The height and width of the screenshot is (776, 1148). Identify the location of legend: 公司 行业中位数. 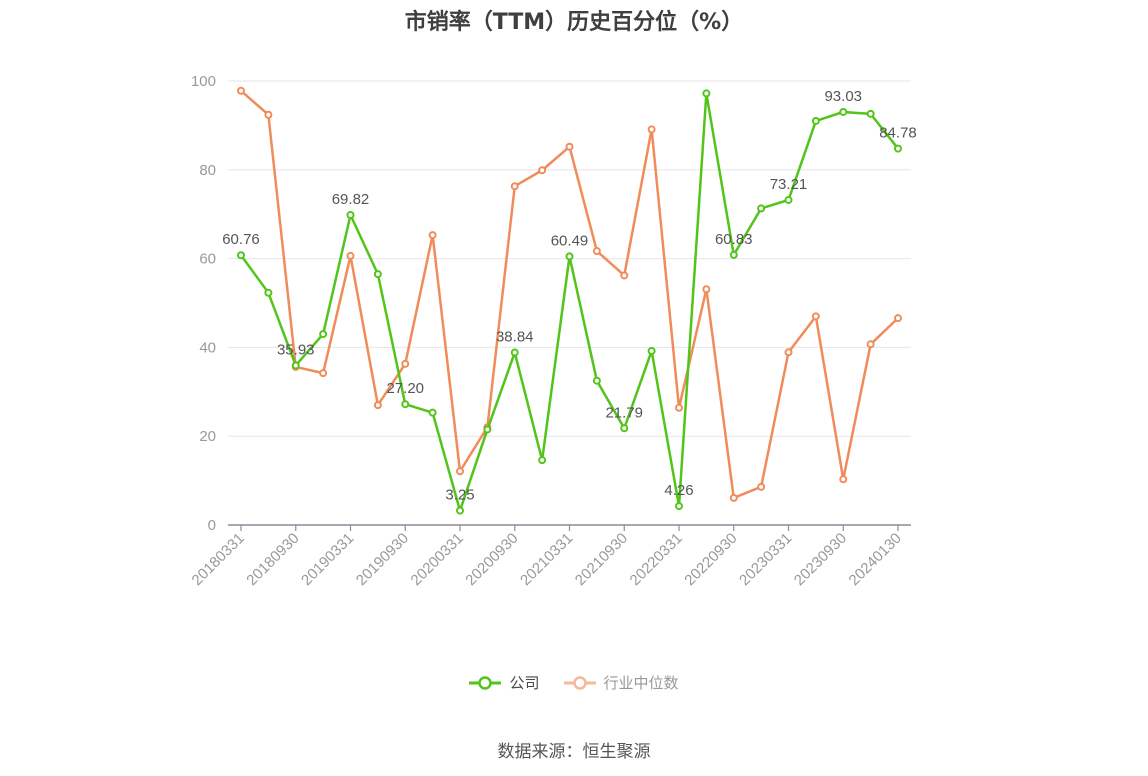
(574, 682).